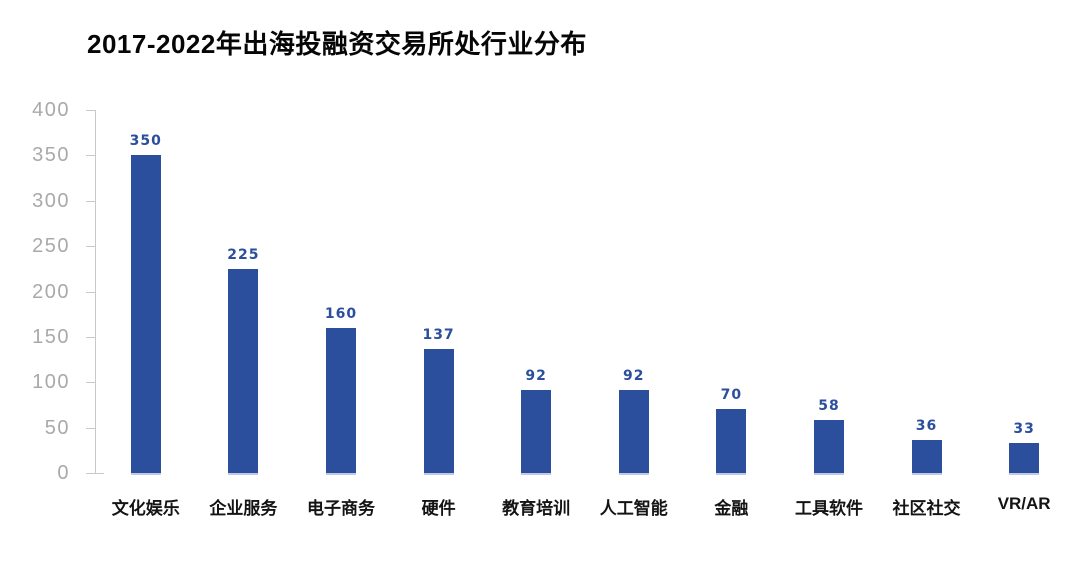  I want to click on bar-column: 160, so click(341, 390).